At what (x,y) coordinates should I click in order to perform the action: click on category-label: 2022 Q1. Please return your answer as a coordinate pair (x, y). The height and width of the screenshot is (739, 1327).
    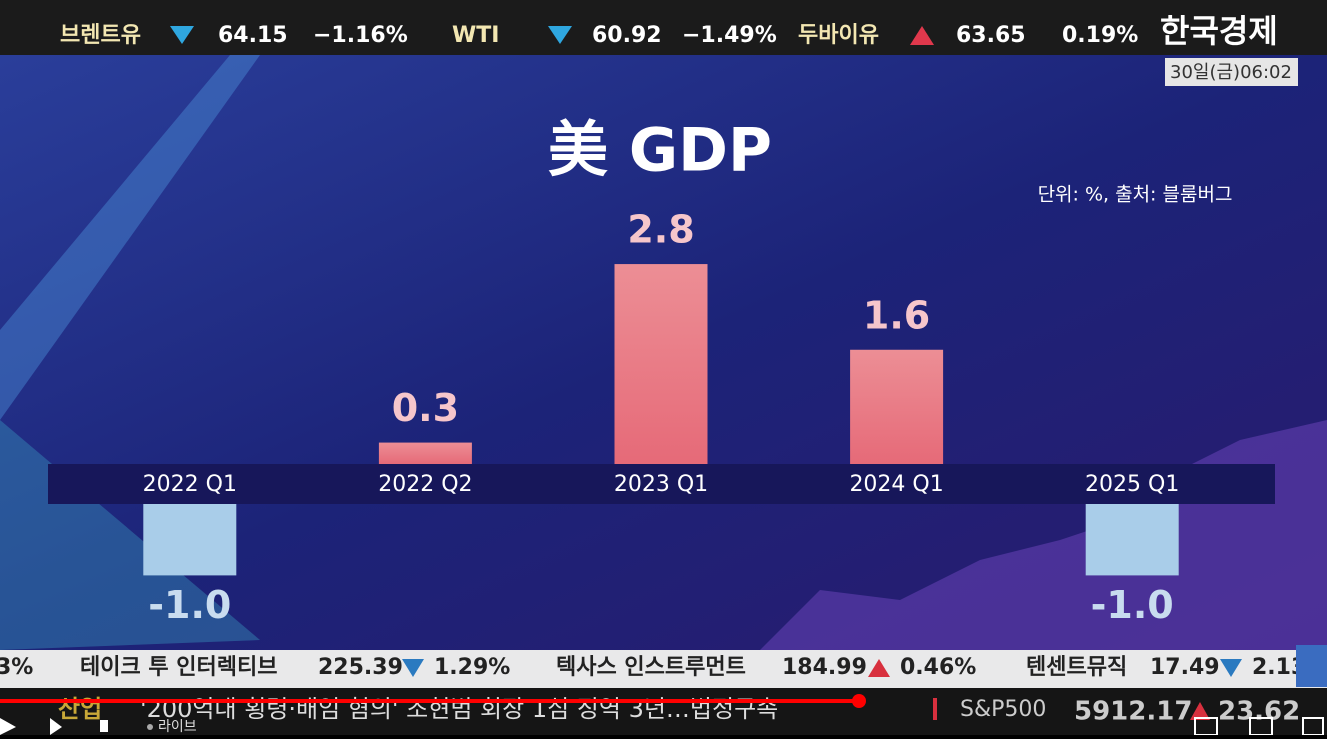
    Looking at the image, I should click on (190, 484).